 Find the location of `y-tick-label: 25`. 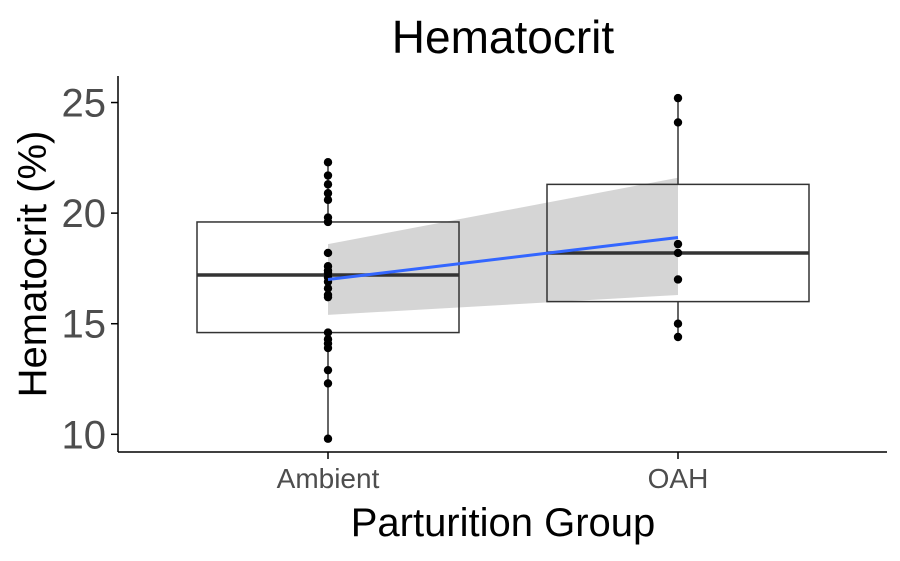

y-tick-label: 25 is located at coordinates (84, 104).